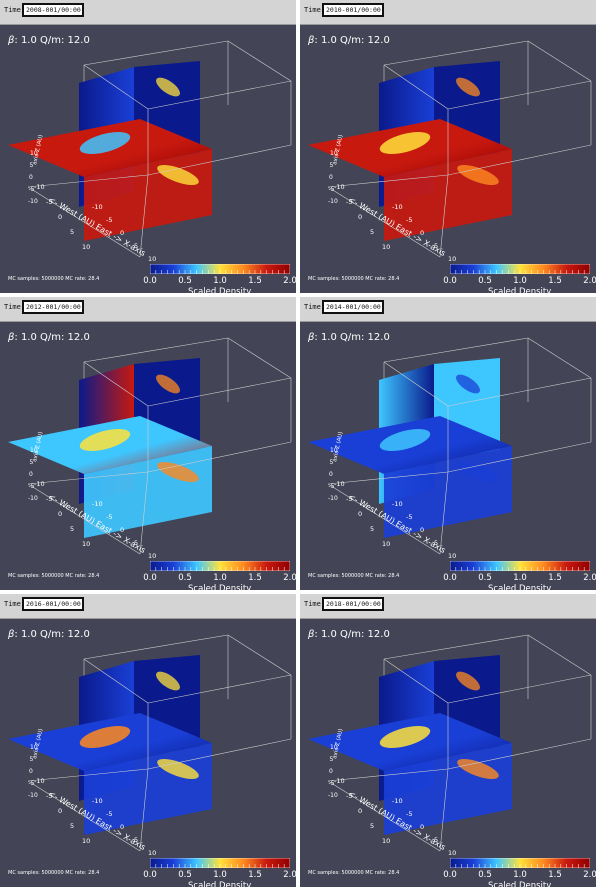 The height and width of the screenshot is (887, 600). What do you see at coordinates (53, 10) in the screenshot?
I see `time-input: 2008-001/00:00:00` at bounding box center [53, 10].